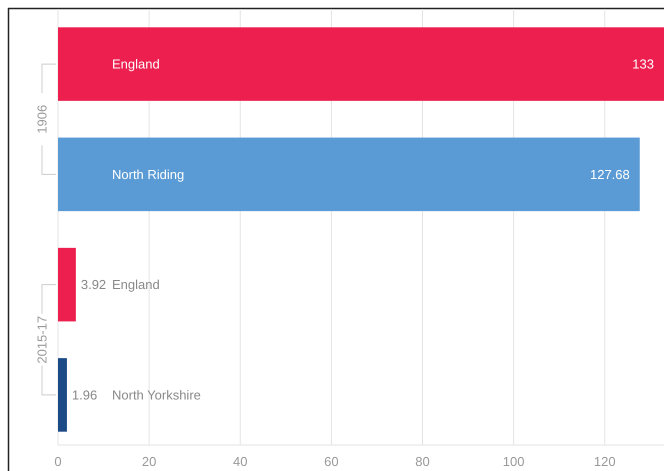 The height and width of the screenshot is (471, 664). I want to click on data-label: 133, so click(643, 64).